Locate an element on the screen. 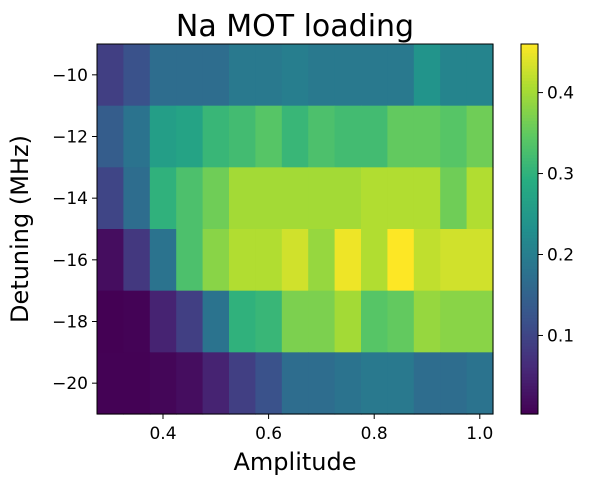 The height and width of the screenshot is (487, 590). y-tick-label: −12 is located at coordinates (70, 138).